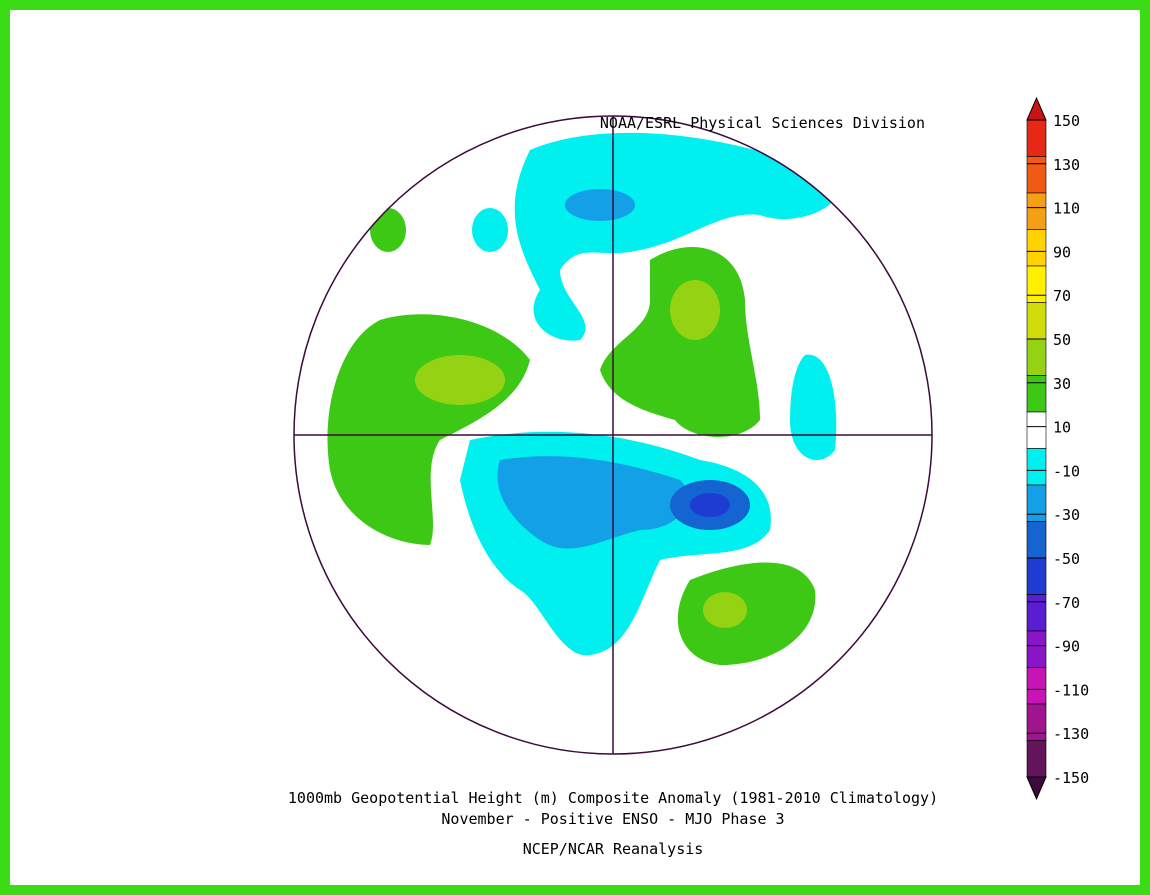  What do you see at coordinates (1066, 209) in the screenshot?
I see `colorbar-label: 110` at bounding box center [1066, 209].